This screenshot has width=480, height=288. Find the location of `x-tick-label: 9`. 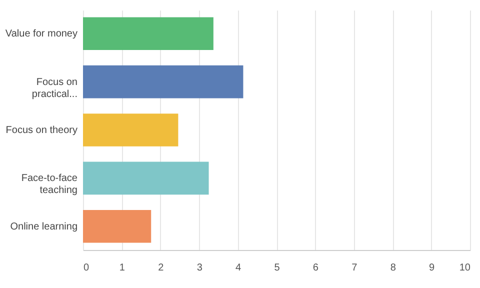

x-tick-label: 9 is located at coordinates (432, 268).